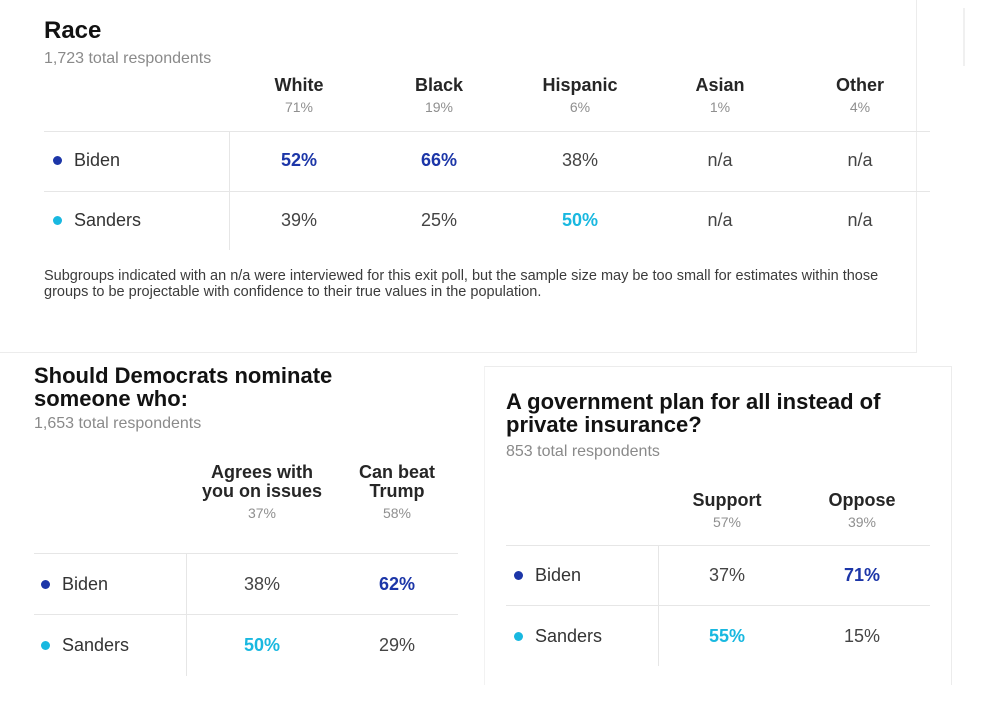 This screenshot has height=702, width=1000. Describe the element at coordinates (262, 645) in the screenshot. I see `nominate-sanders-agrees-value: 50%` at that location.